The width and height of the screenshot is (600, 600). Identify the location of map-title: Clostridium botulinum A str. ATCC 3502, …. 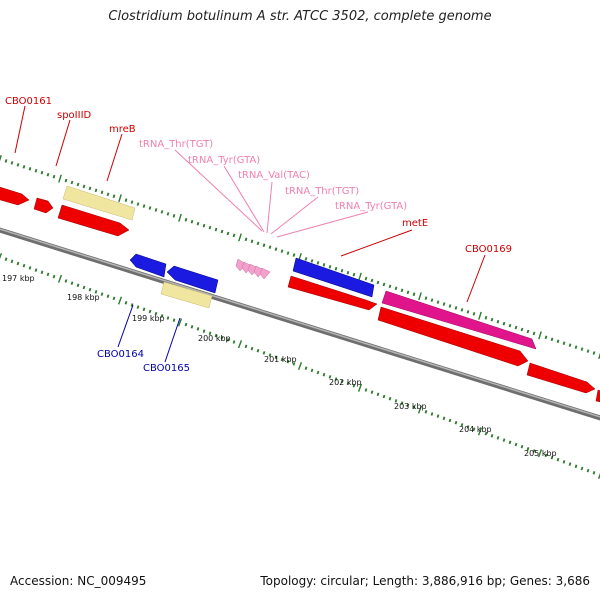
(300, 16).